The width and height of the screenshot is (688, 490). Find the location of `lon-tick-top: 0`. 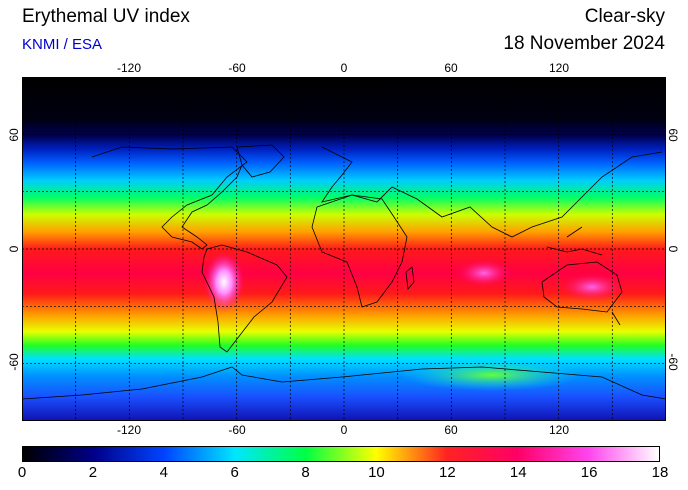

lon-tick-top: 0 is located at coordinates (344, 68).